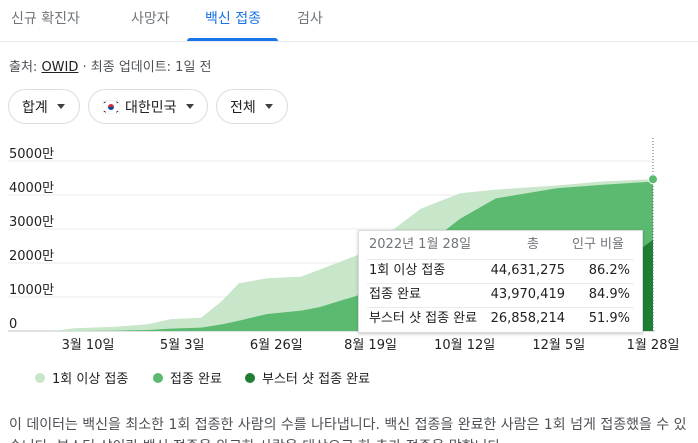 The width and height of the screenshot is (698, 443). I want to click on tooltip-row-label: 접종 완료, so click(395, 294).